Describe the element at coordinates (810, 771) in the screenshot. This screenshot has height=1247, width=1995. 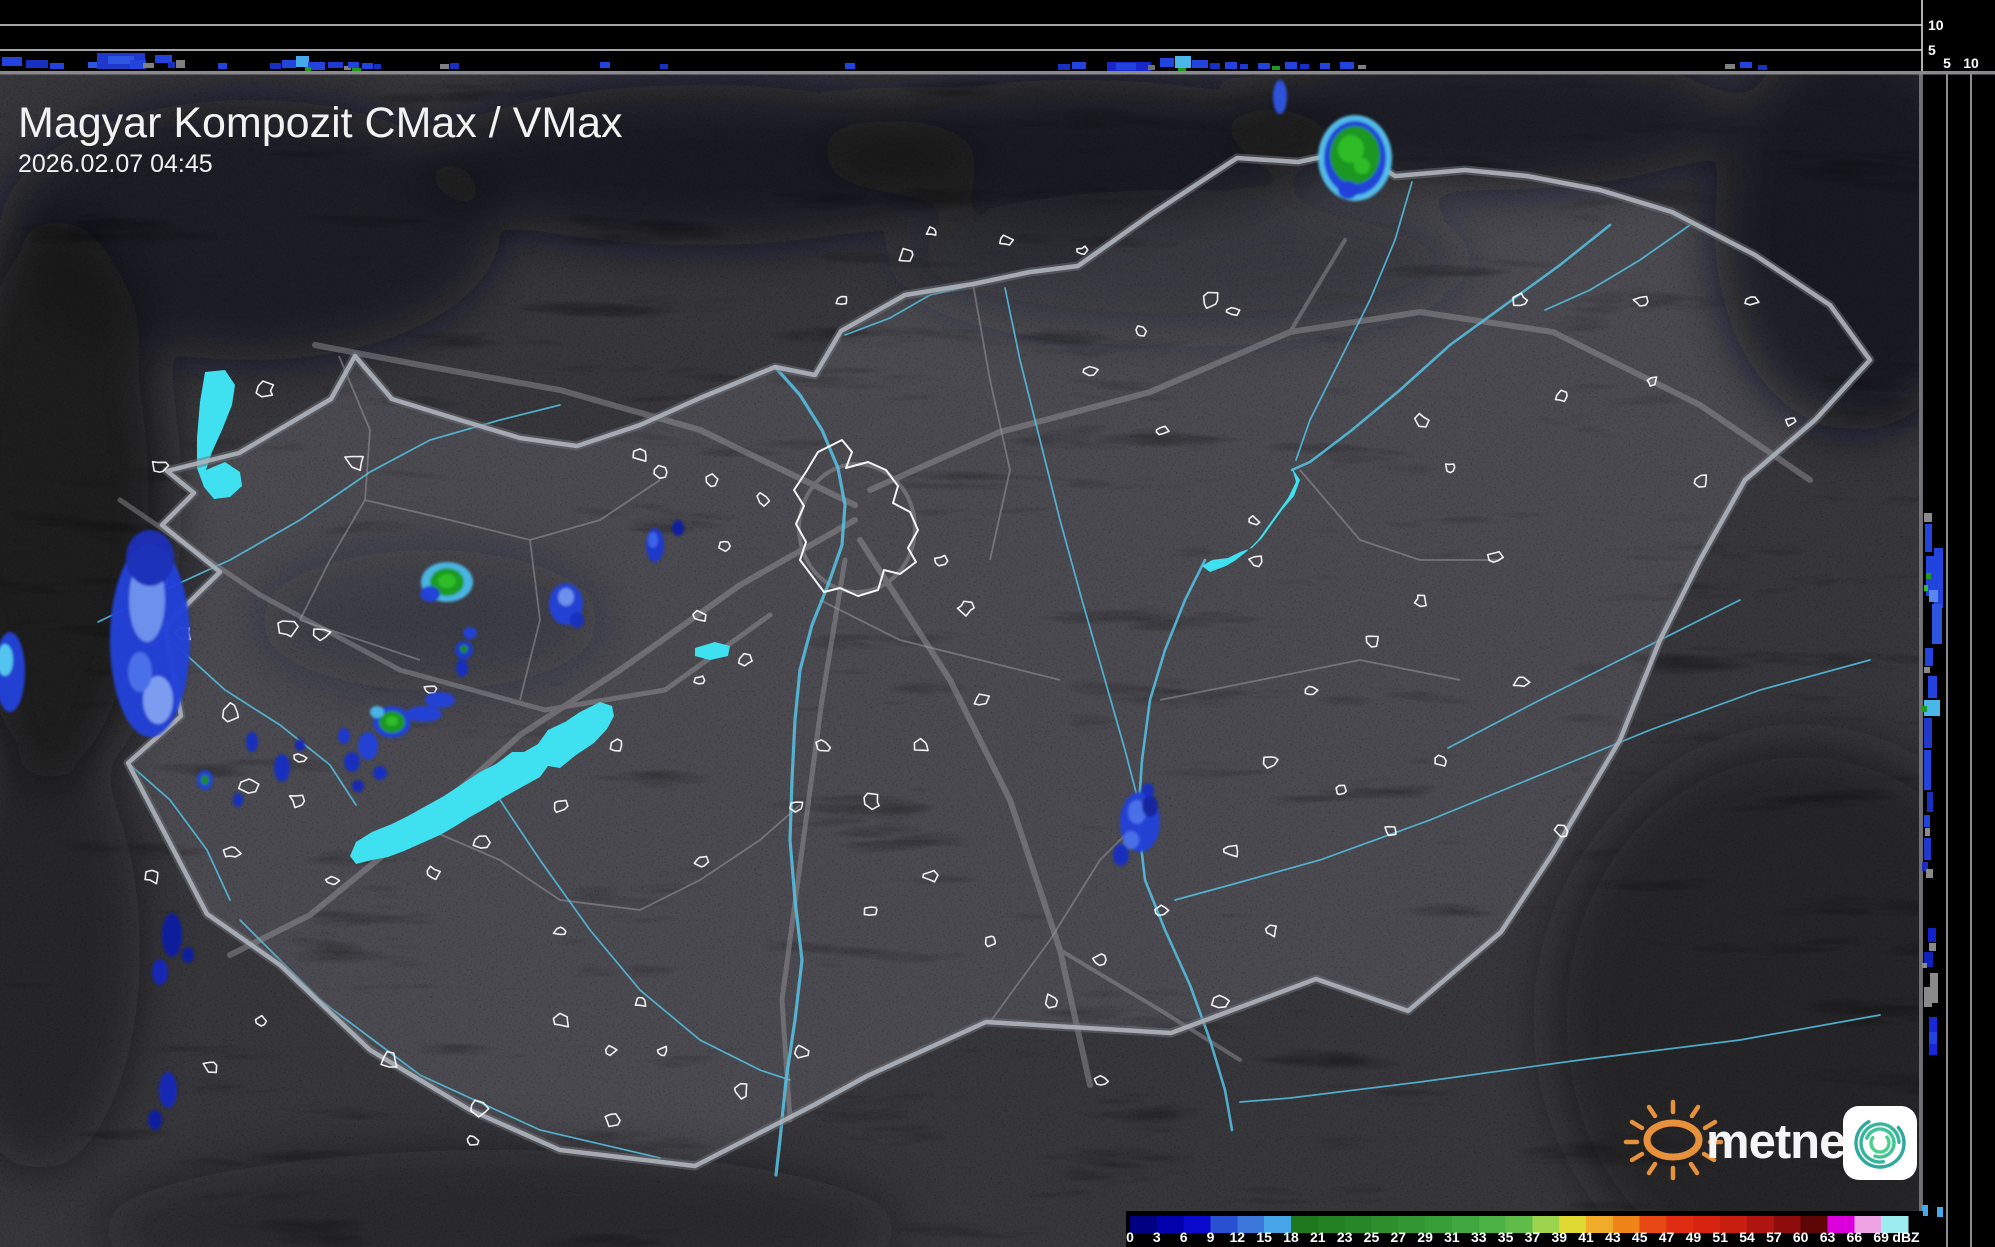
I see `danube-river` at that location.